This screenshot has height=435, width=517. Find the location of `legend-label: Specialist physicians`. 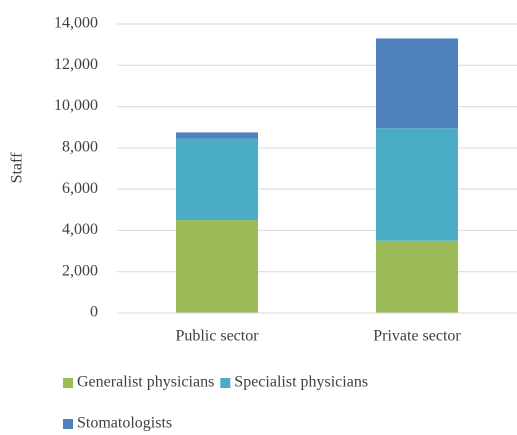

legend-label: Specialist physicians is located at coordinates (301, 382).